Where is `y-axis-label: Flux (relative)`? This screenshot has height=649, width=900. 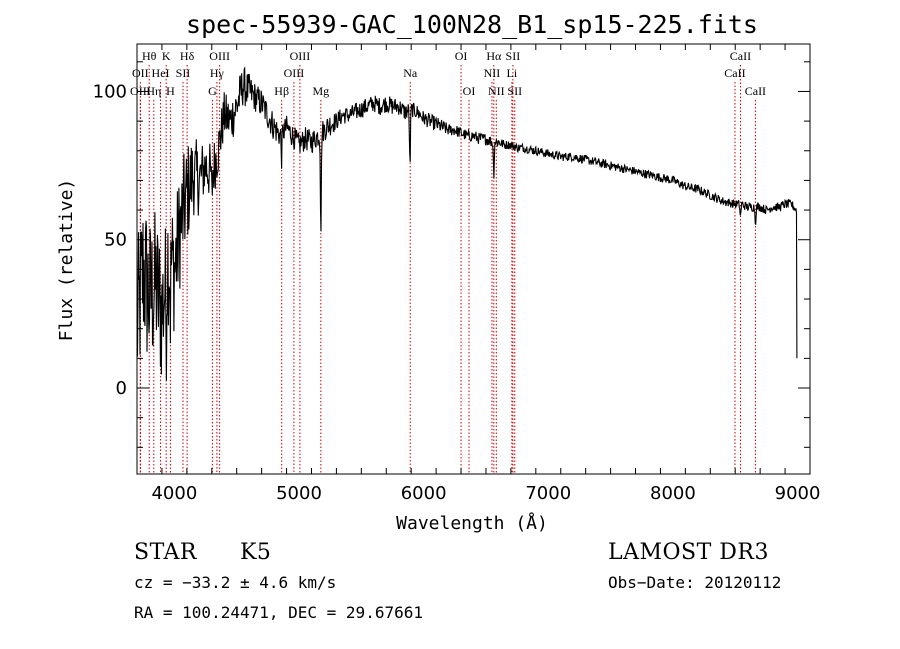
y-axis-label: Flux (relative) is located at coordinates (66, 260).